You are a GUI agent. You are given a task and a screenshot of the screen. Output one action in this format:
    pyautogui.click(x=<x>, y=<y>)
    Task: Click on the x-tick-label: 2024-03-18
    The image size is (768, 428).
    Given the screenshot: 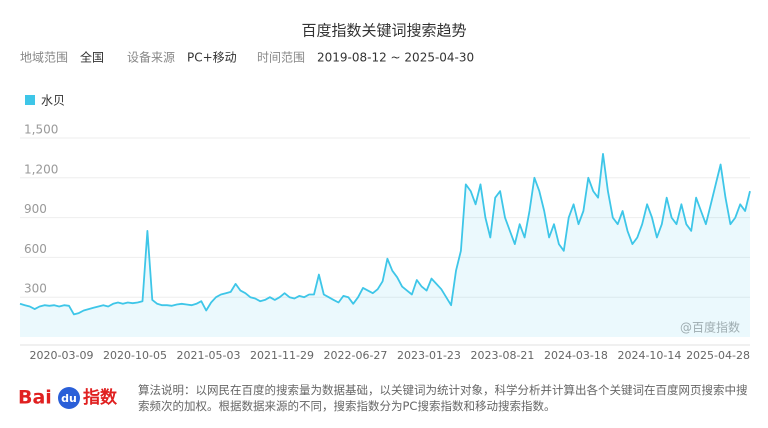 What is the action you would take?
    pyautogui.click(x=576, y=355)
    